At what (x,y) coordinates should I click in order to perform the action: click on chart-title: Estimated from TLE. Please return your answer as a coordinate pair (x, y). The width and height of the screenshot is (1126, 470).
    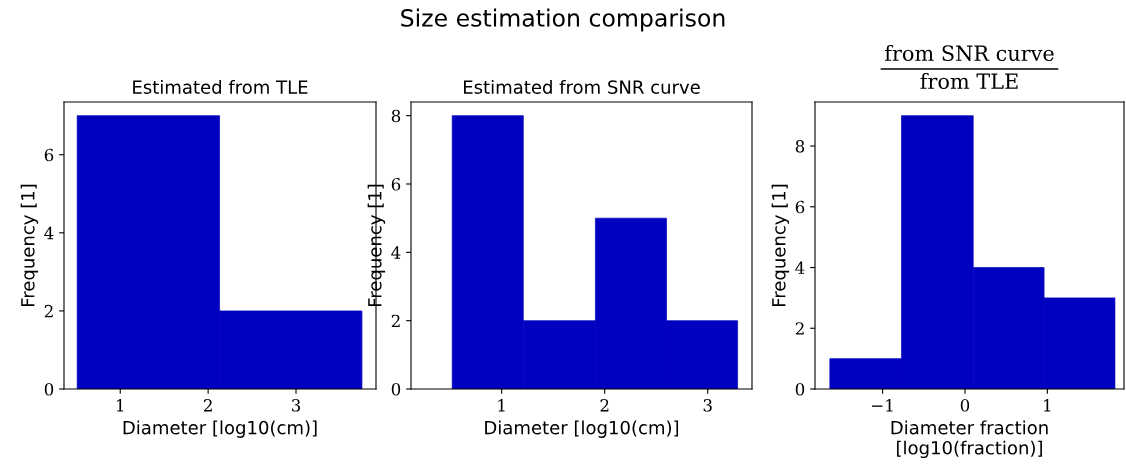
    Looking at the image, I should click on (220, 86).